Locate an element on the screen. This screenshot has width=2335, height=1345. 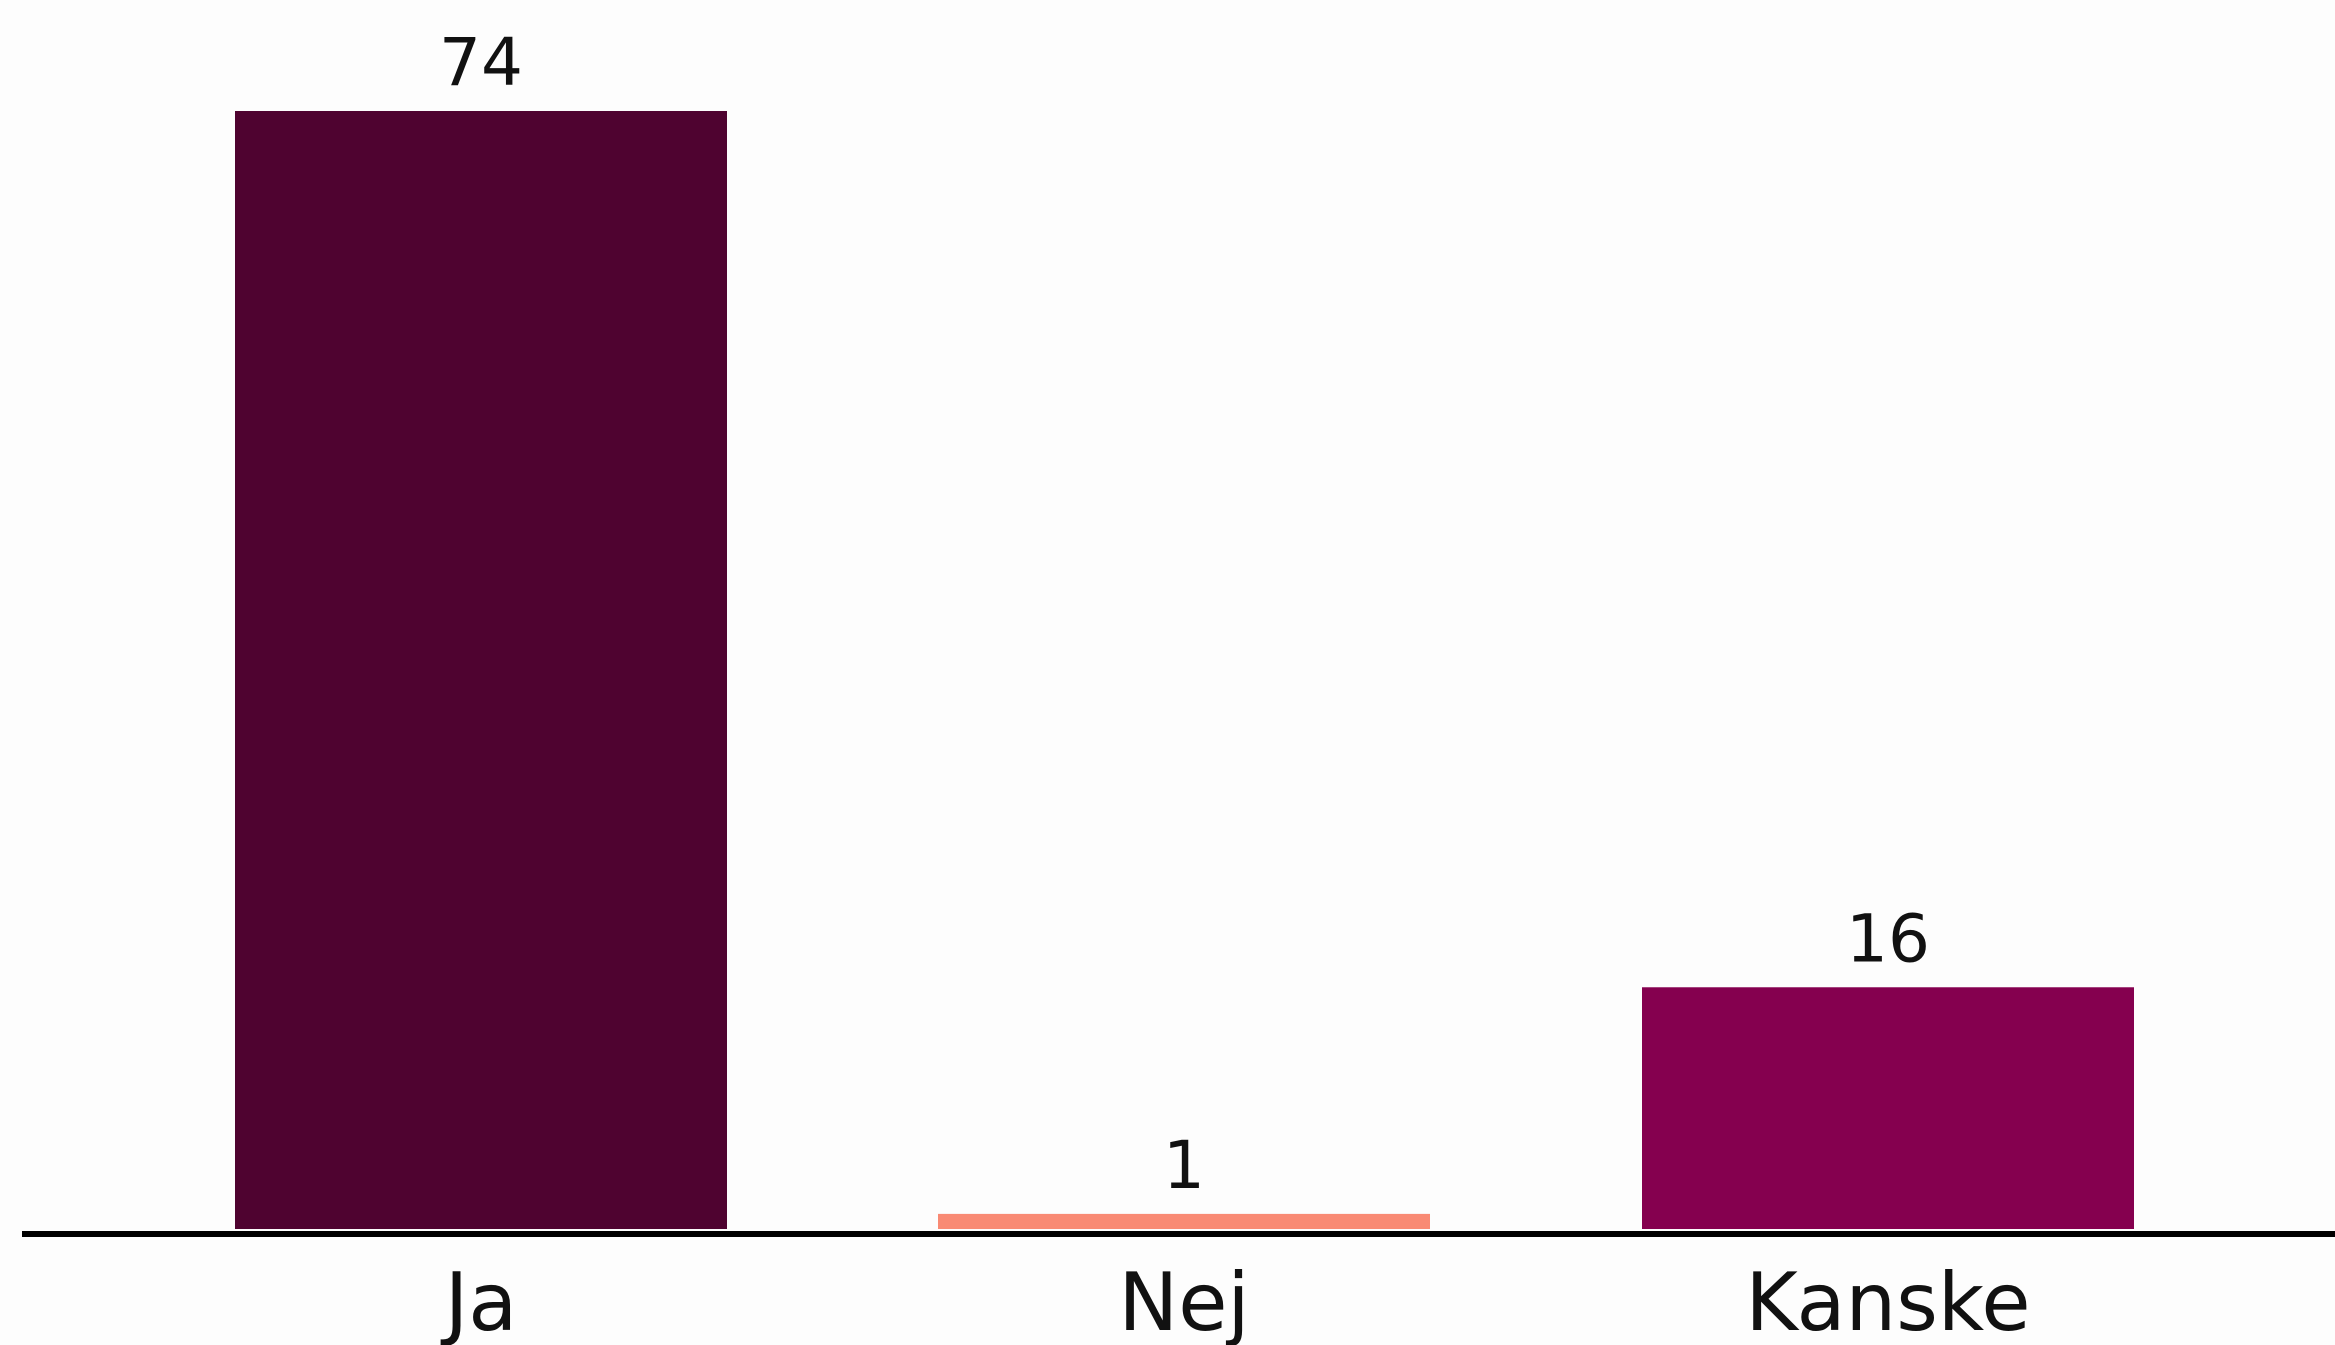
category-label-ja: Ja is located at coordinates (479, 1300).